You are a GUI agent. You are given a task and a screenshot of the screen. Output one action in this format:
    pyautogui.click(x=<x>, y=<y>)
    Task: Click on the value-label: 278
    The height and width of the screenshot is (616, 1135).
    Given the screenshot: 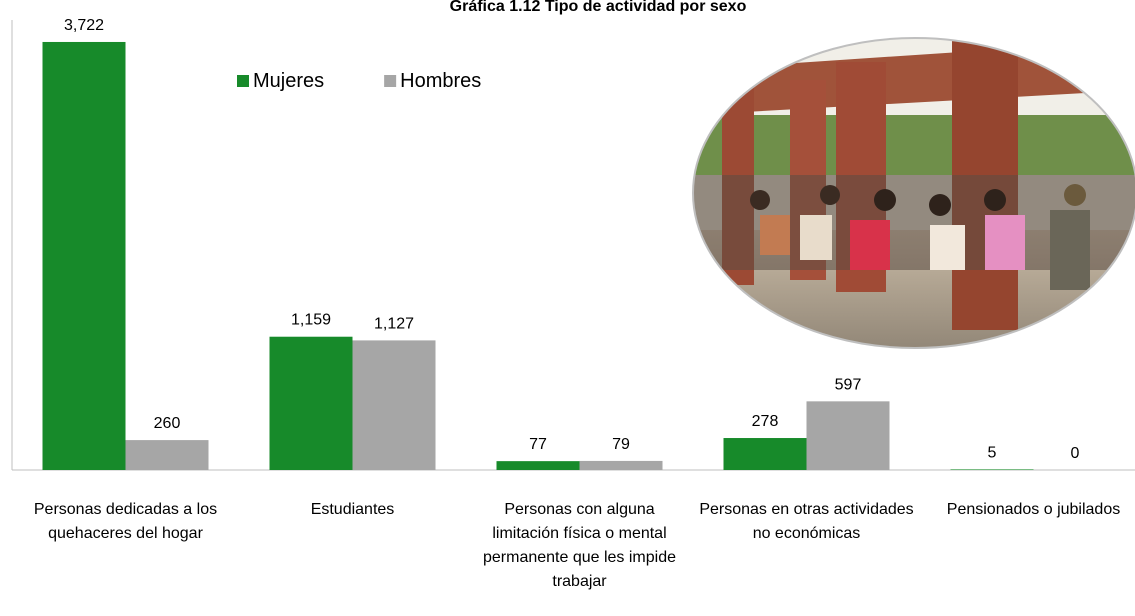 What is the action you would take?
    pyautogui.click(x=765, y=421)
    